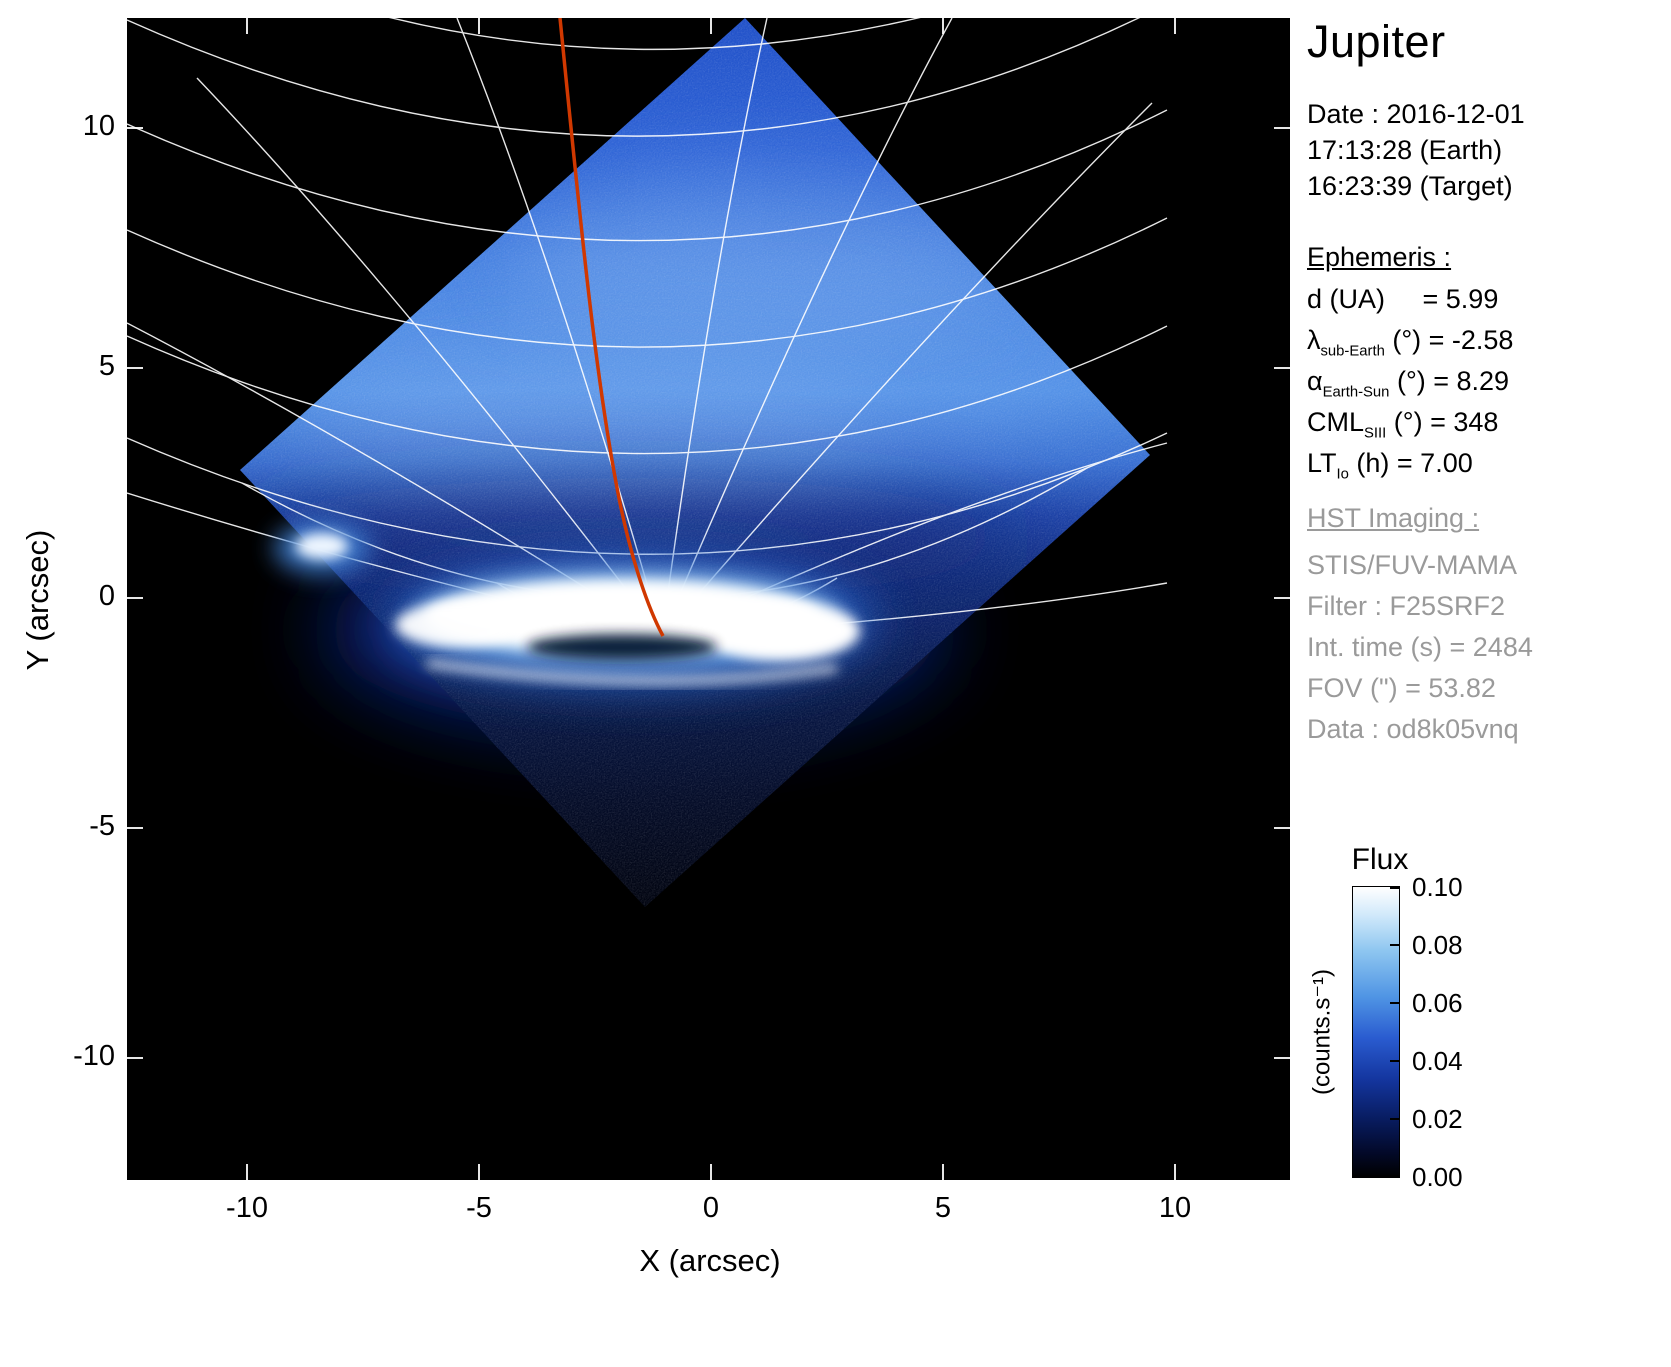 This screenshot has height=1367, width=1671. I want to click on hst-imaging-heading: HST Imaging :, so click(1393, 518).